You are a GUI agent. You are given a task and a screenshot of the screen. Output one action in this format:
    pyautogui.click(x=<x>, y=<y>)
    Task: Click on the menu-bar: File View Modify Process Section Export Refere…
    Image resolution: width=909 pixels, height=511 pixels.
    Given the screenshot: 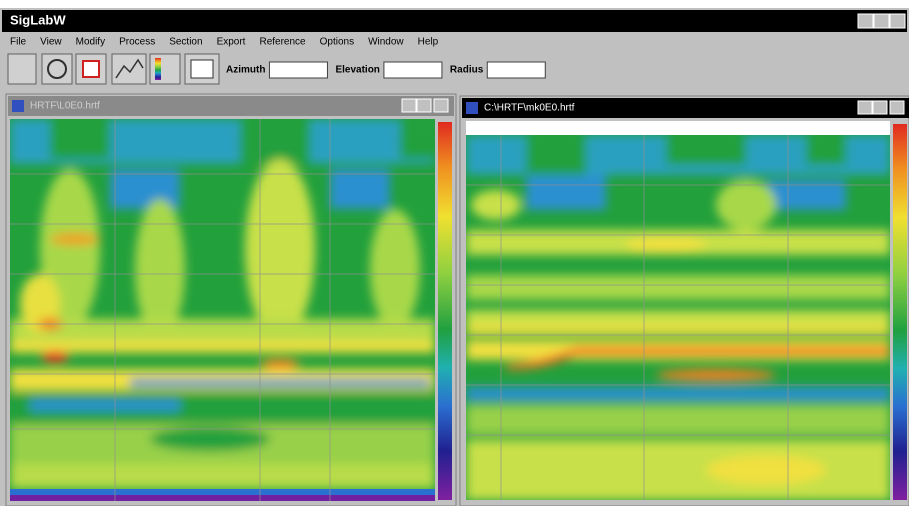 What is the action you would take?
    pyautogui.click(x=224, y=42)
    